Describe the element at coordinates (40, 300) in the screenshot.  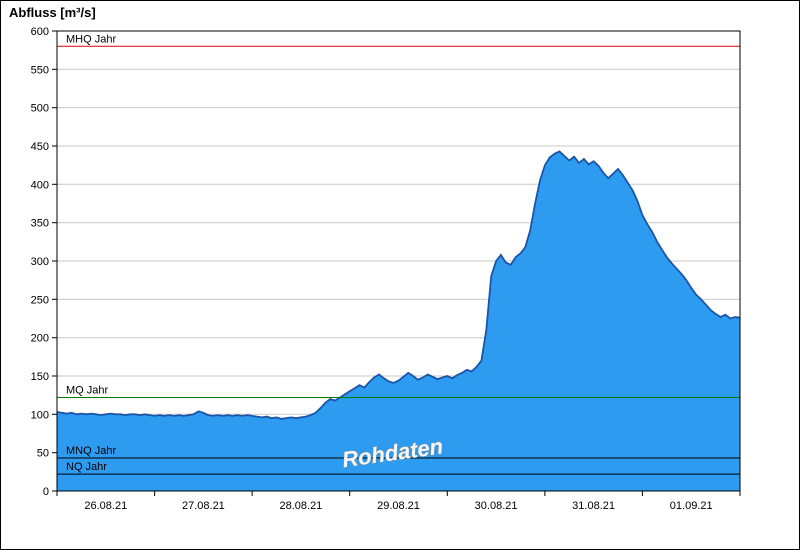
I see `y-tick-label: 250` at that location.